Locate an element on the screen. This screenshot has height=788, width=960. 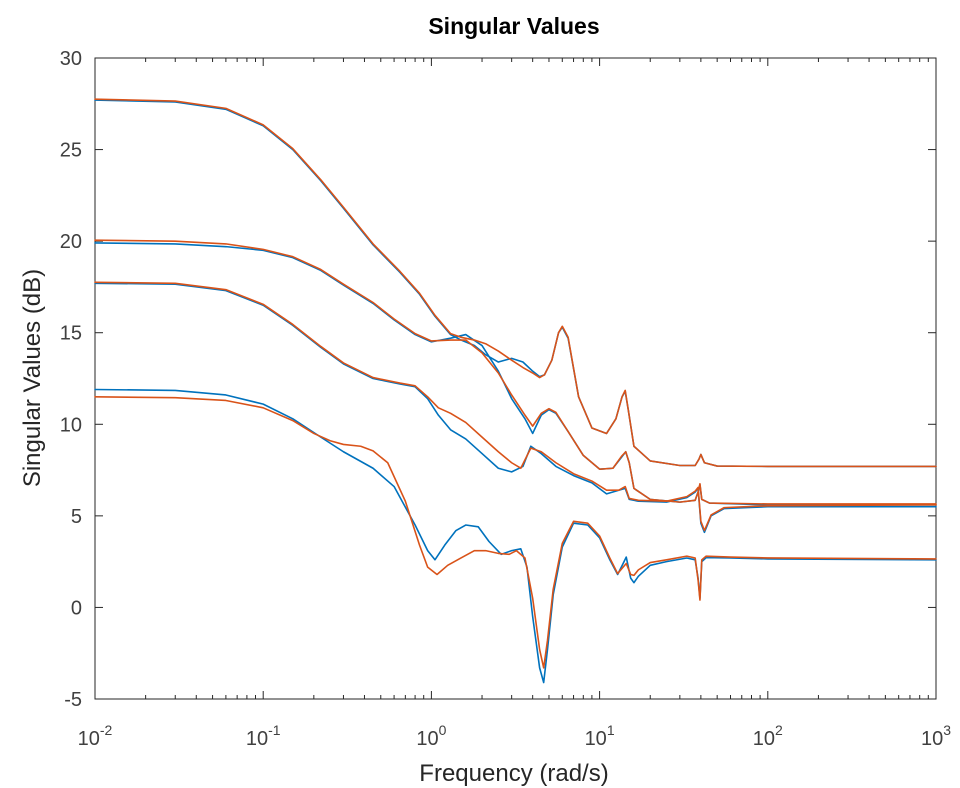
chart-title: Singular Values is located at coordinates (513, 26).